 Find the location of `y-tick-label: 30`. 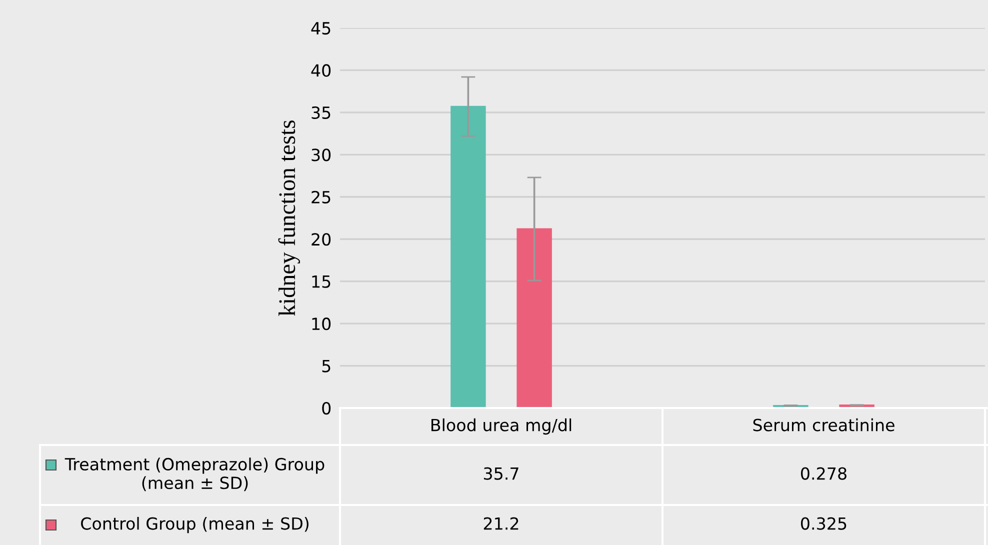

y-tick-label: 30 is located at coordinates (321, 155).